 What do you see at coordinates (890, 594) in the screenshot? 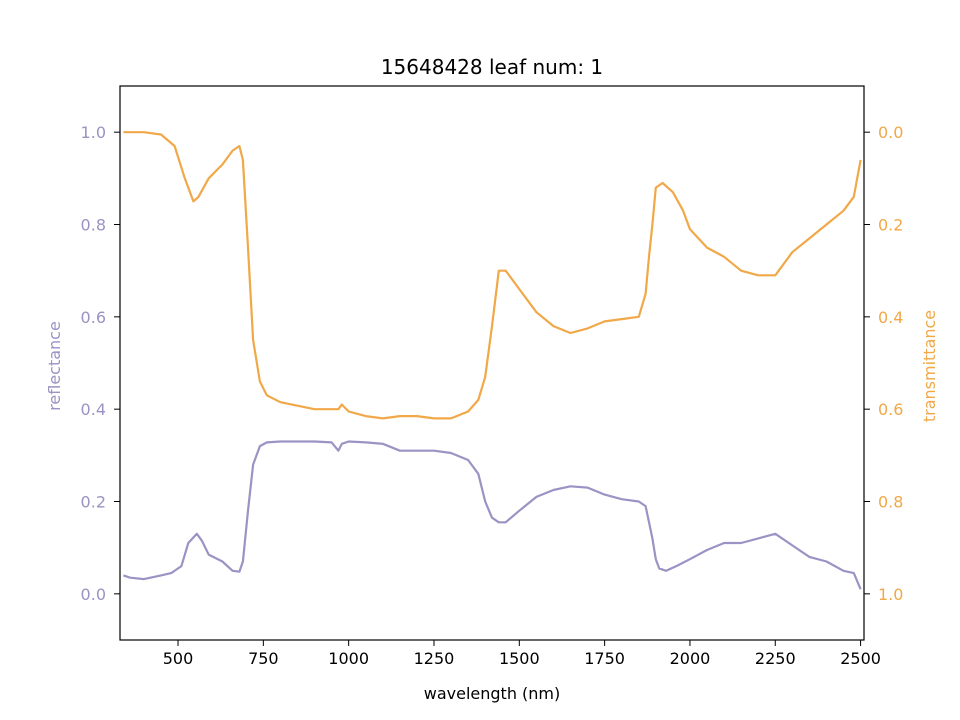
I see `right-tick-label: 1.0` at bounding box center [890, 594].